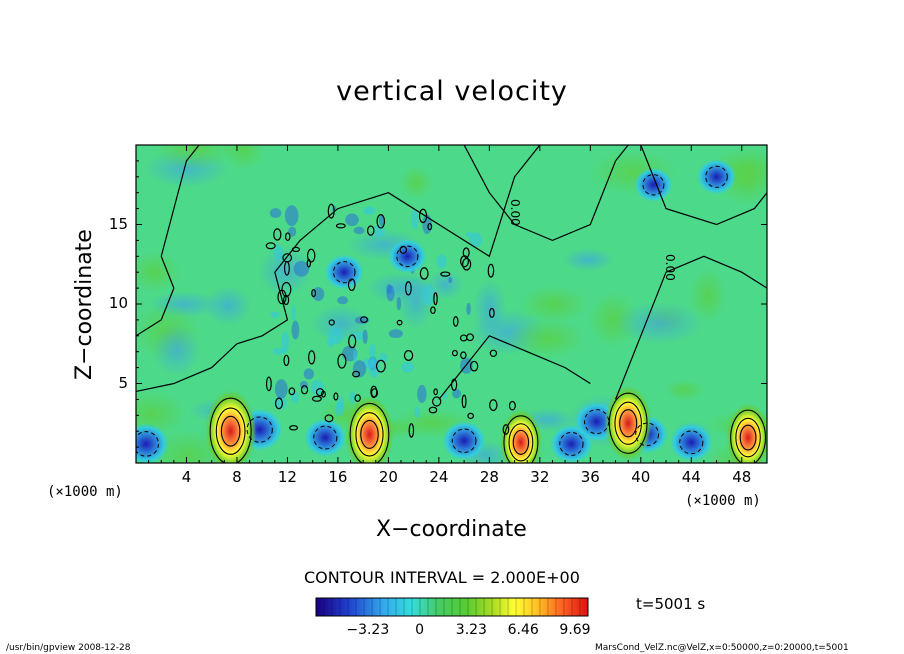 The image size is (904, 654). I want to click on time-label: t=5001 s, so click(671, 604).